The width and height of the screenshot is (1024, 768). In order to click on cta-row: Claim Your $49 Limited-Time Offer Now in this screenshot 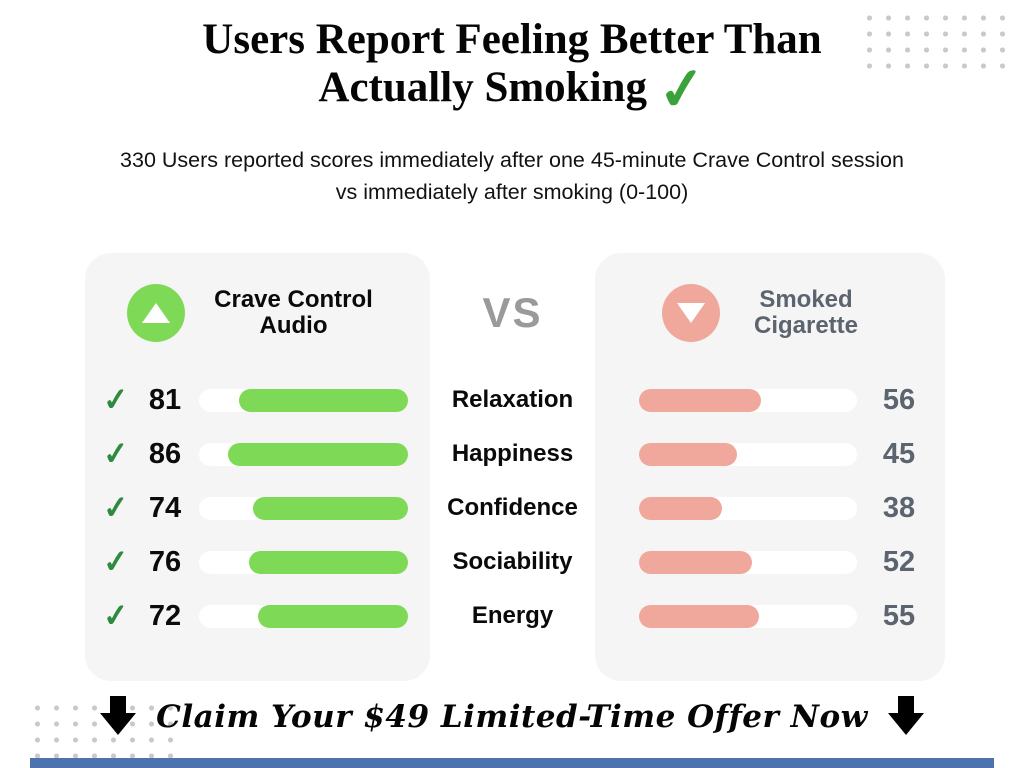, I will do `click(512, 717)`.